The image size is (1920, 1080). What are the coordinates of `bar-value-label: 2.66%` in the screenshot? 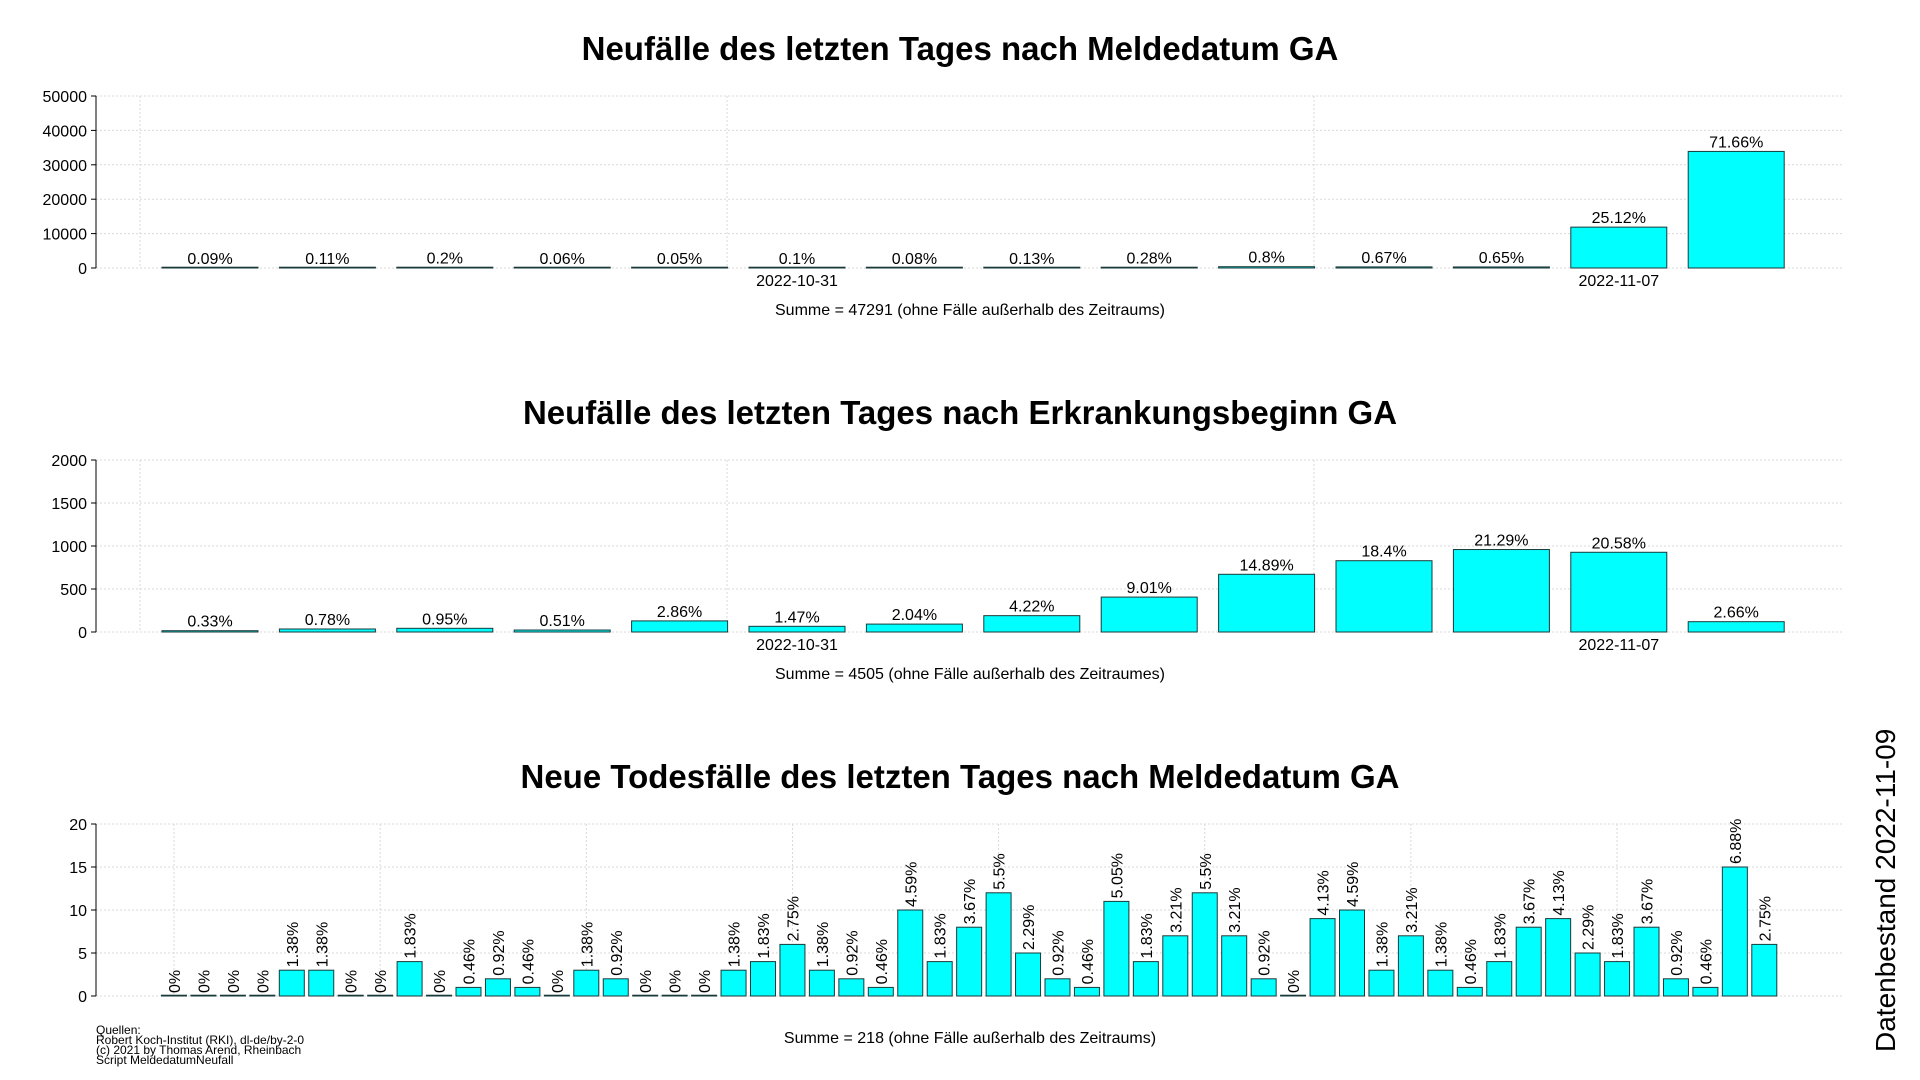 It's located at (1736, 613).